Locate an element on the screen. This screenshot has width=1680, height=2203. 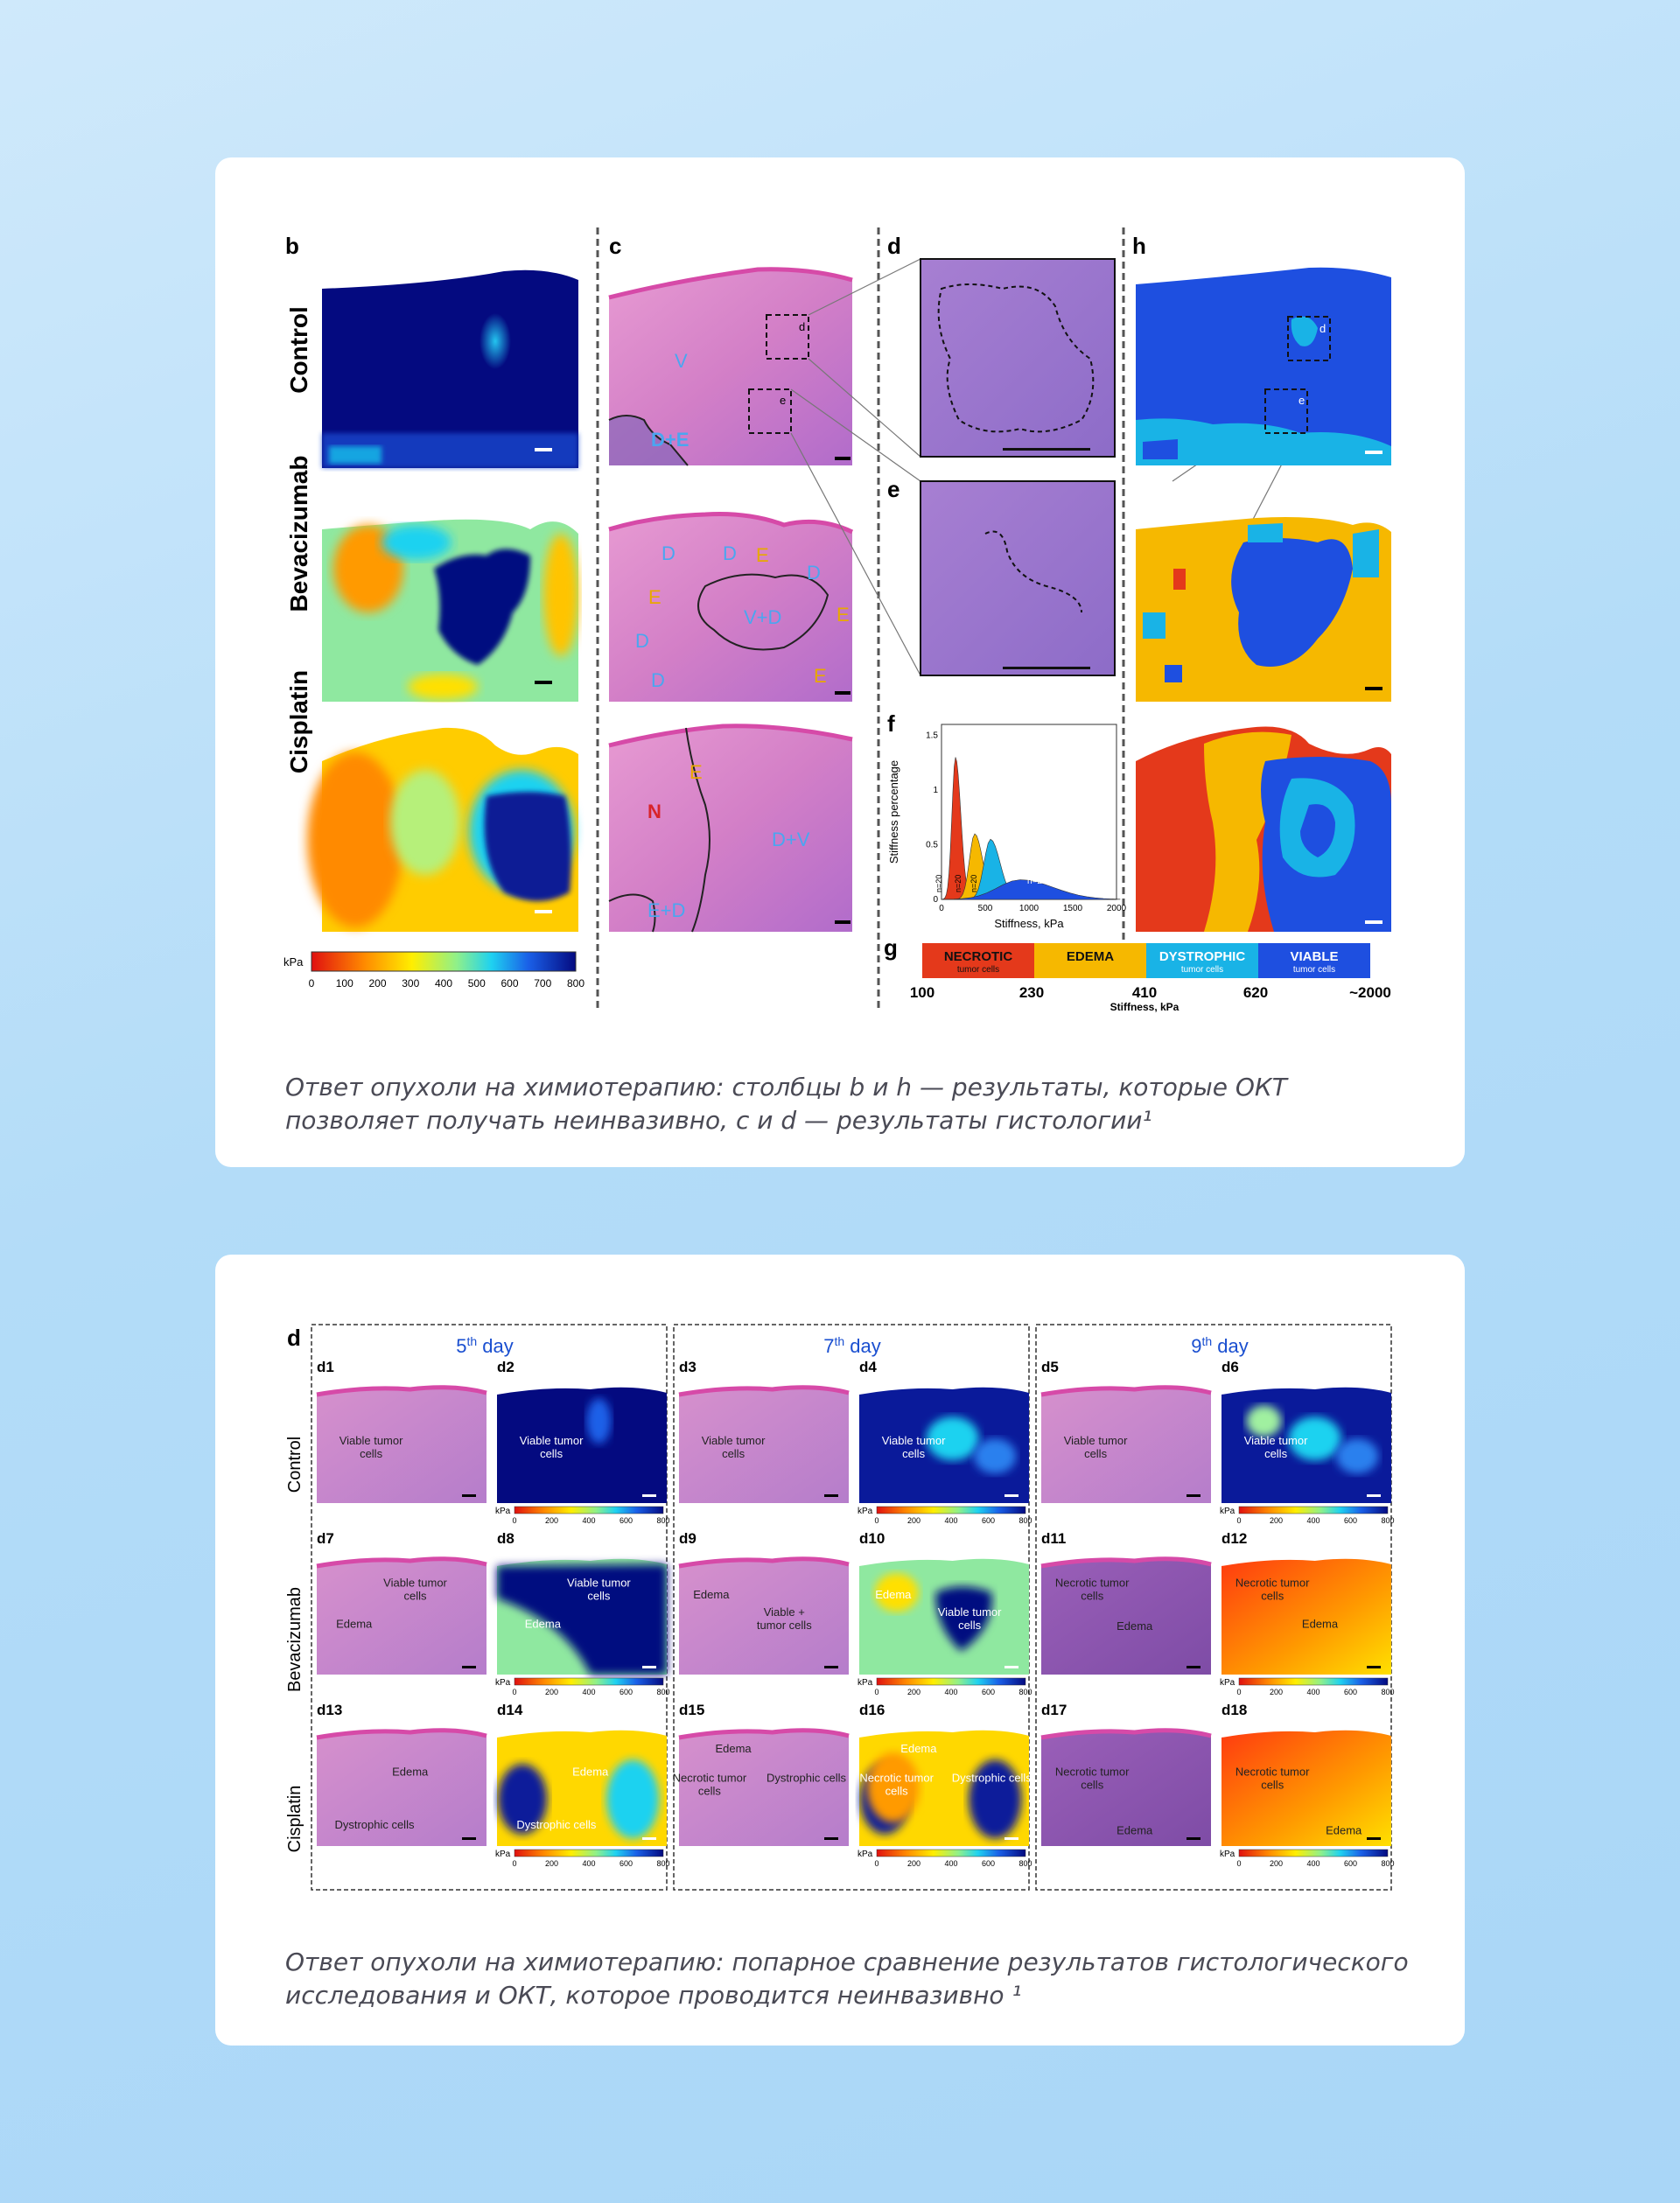
row-label-bevacizumab: Bevacizumab is located at coordinates (298, 534).